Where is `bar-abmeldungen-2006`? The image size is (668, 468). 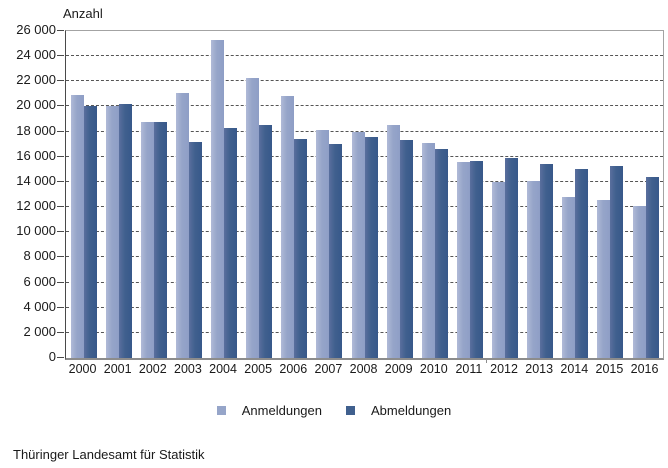 bar-abmeldungen-2006 is located at coordinates (301, 248).